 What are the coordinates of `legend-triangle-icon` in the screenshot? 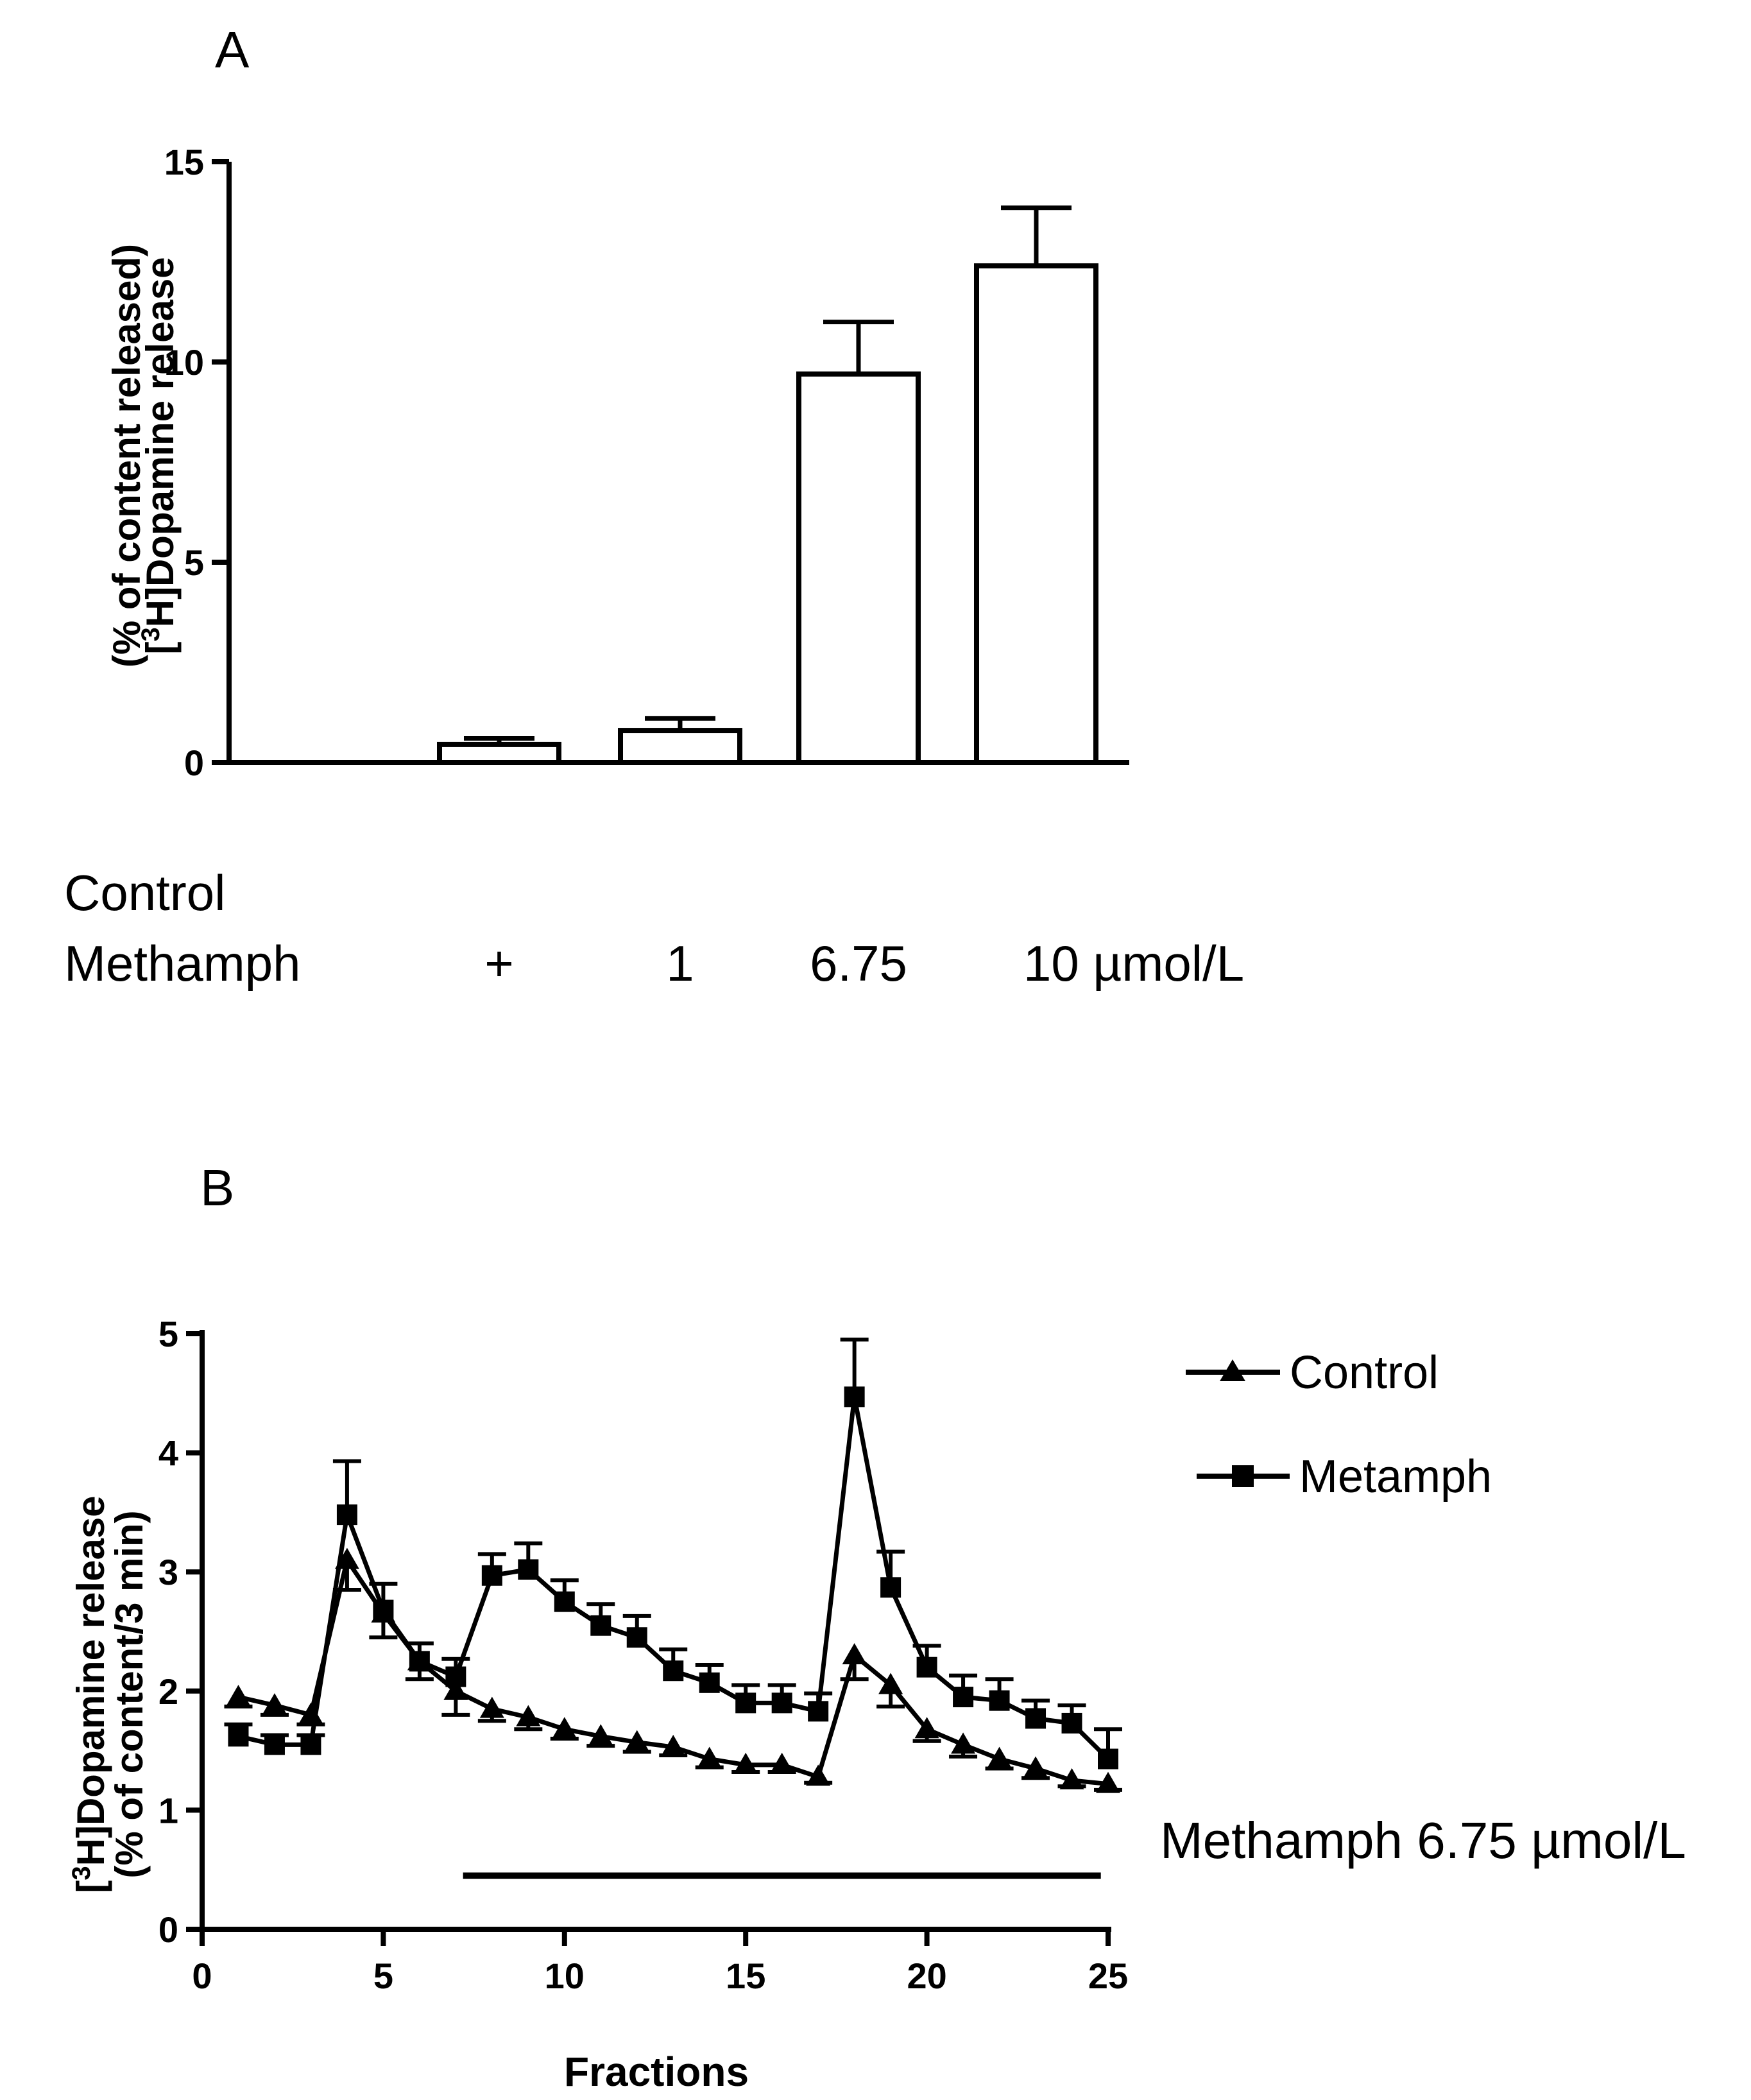 It's located at (1232, 1370).